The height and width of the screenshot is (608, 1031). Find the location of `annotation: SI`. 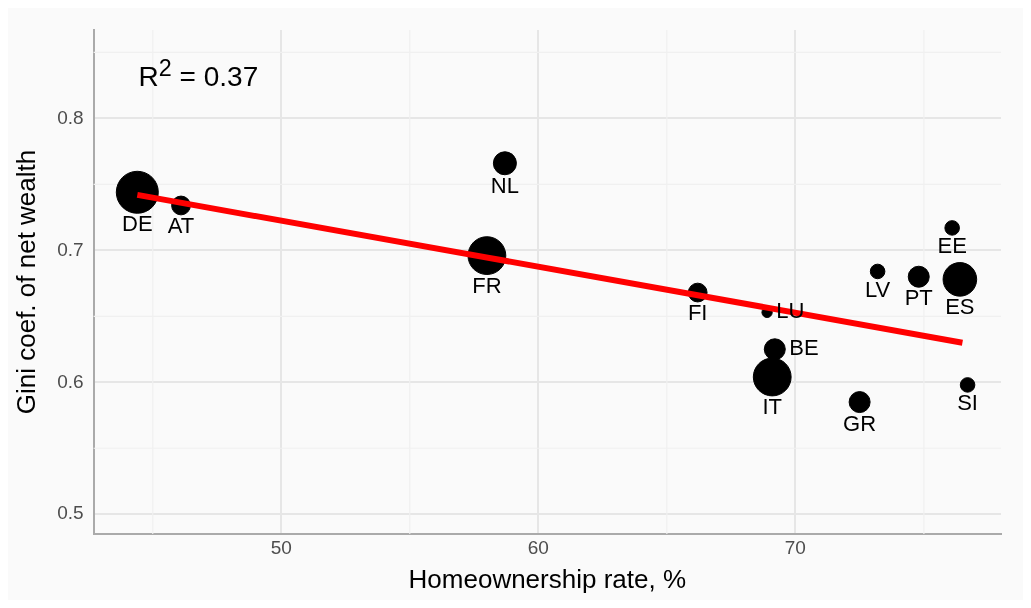

annotation: SI is located at coordinates (967, 403).